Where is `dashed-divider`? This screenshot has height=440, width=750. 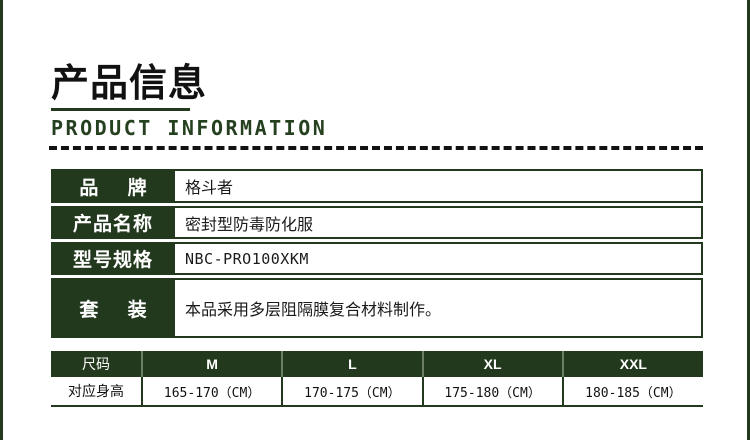
dashed-divider is located at coordinates (376, 148).